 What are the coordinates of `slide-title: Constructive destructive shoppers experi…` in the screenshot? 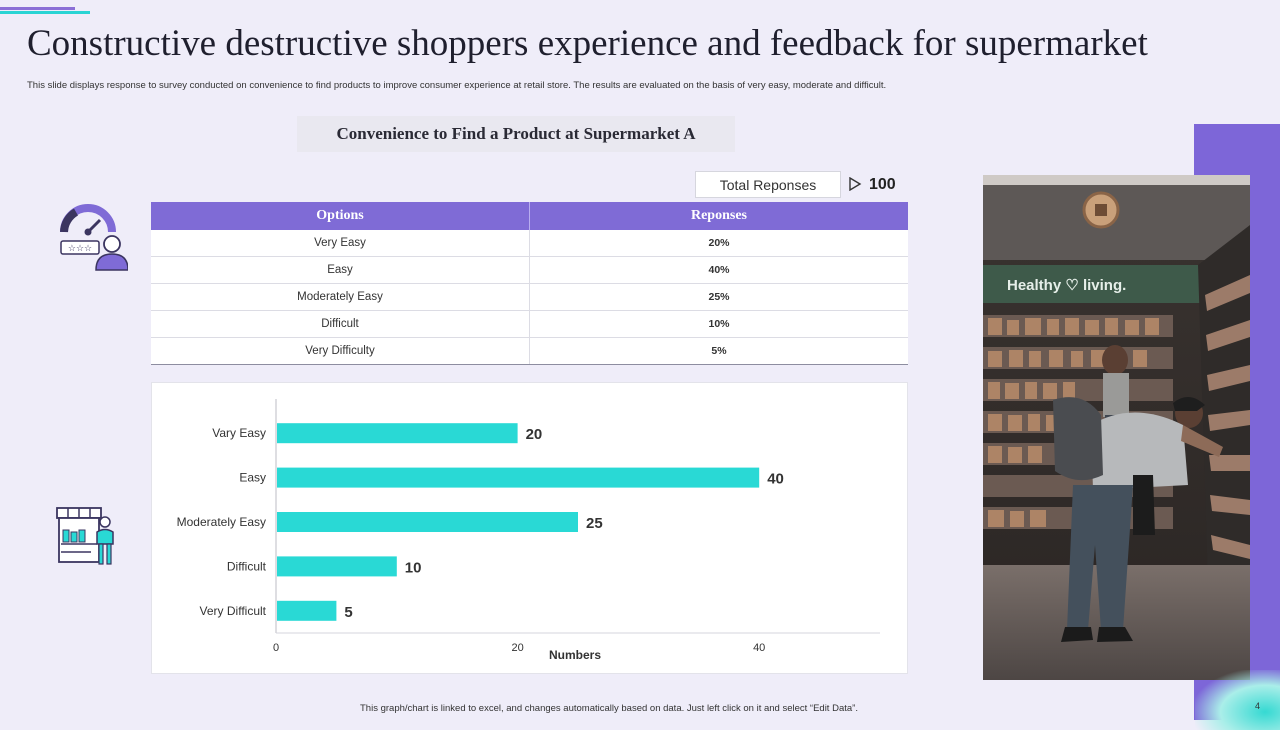 It's located at (587, 43).